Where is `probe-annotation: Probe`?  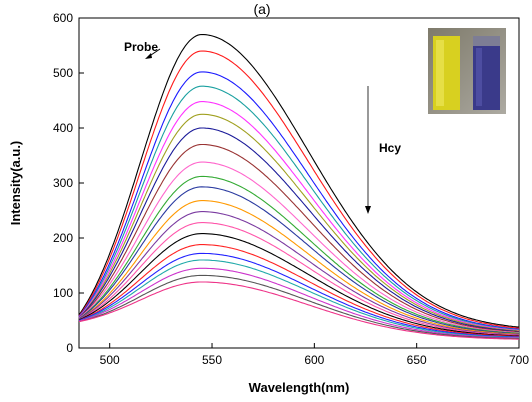 probe-annotation: Probe is located at coordinates (141, 47).